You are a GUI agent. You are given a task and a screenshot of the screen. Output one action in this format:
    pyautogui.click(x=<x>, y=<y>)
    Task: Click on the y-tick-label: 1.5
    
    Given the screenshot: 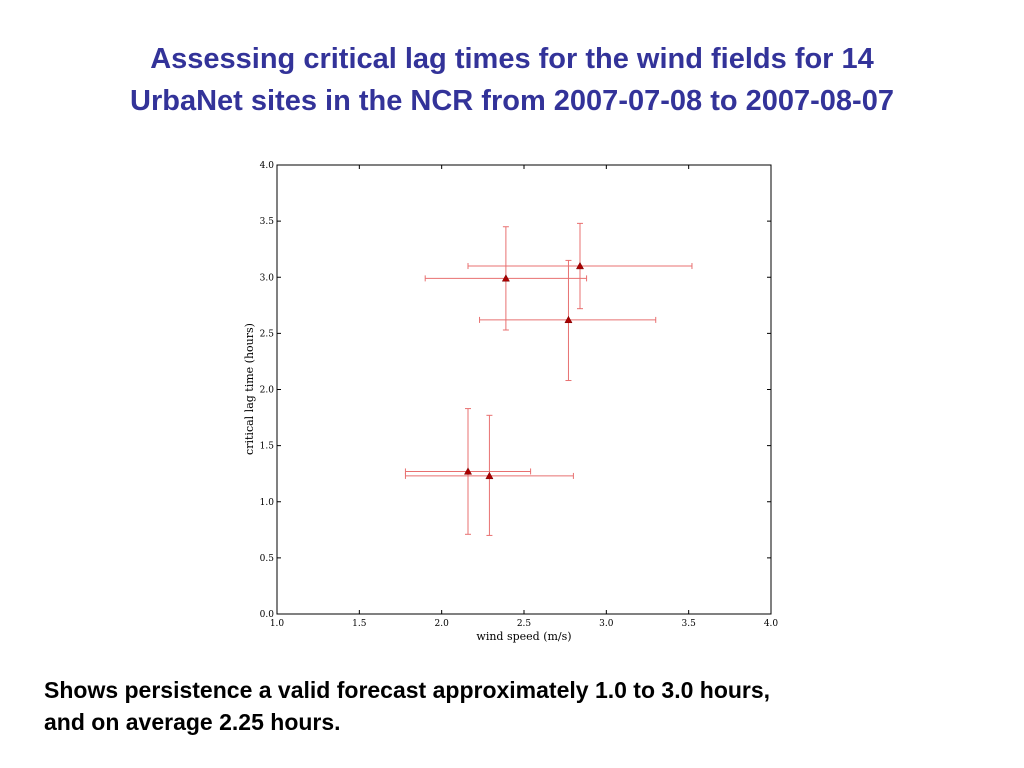 What is the action you would take?
    pyautogui.click(x=267, y=447)
    